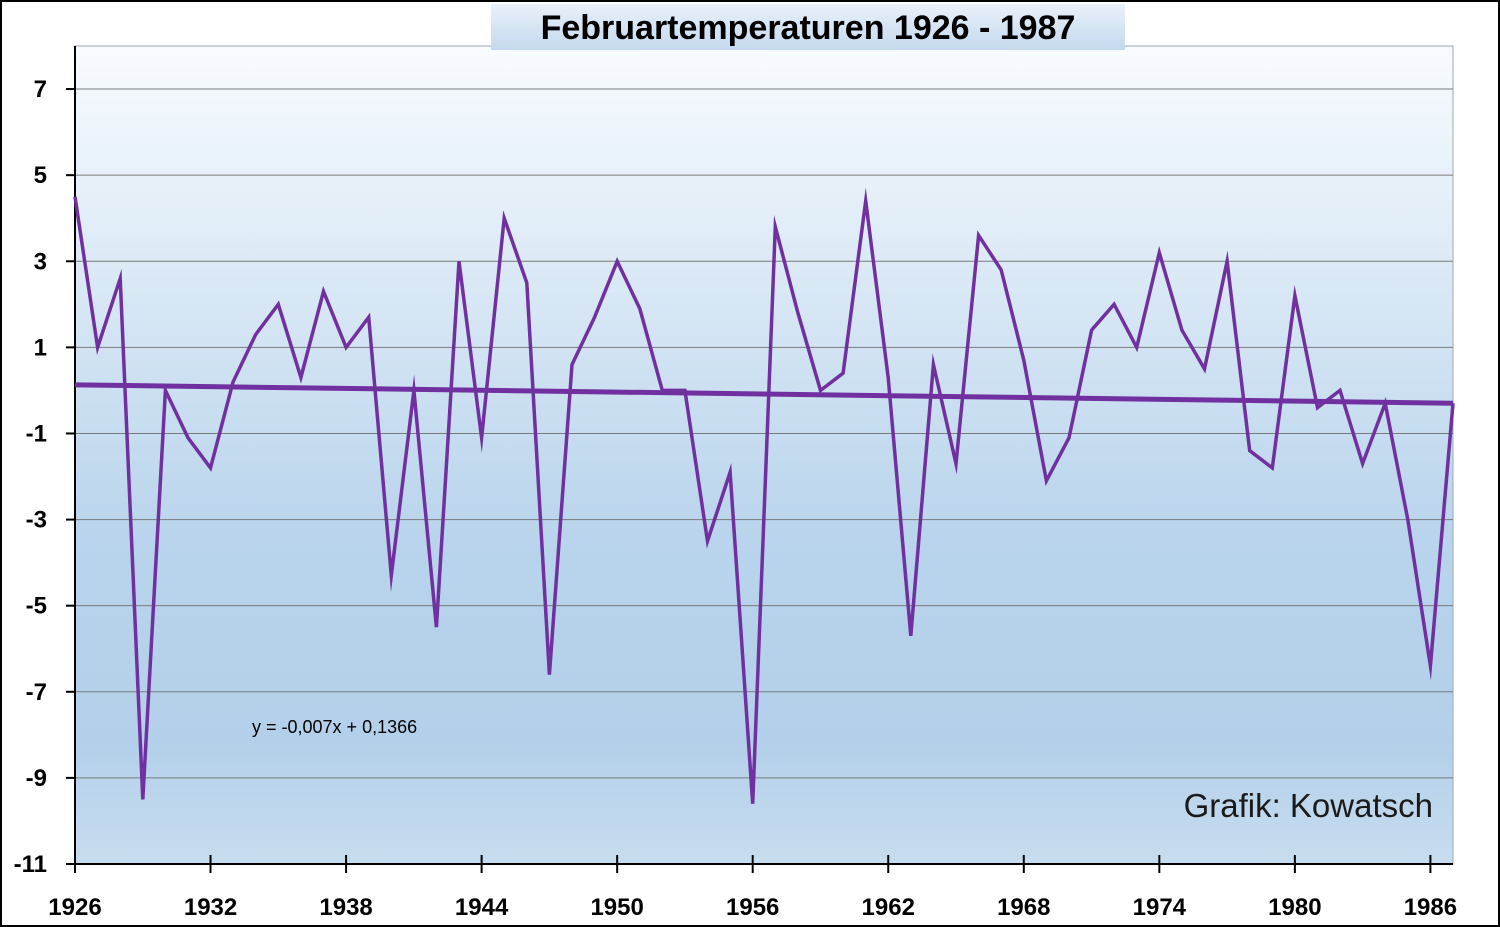 Image resolution: width=1500 pixels, height=927 pixels. I want to click on x-tick-label: 1950, so click(616, 907).